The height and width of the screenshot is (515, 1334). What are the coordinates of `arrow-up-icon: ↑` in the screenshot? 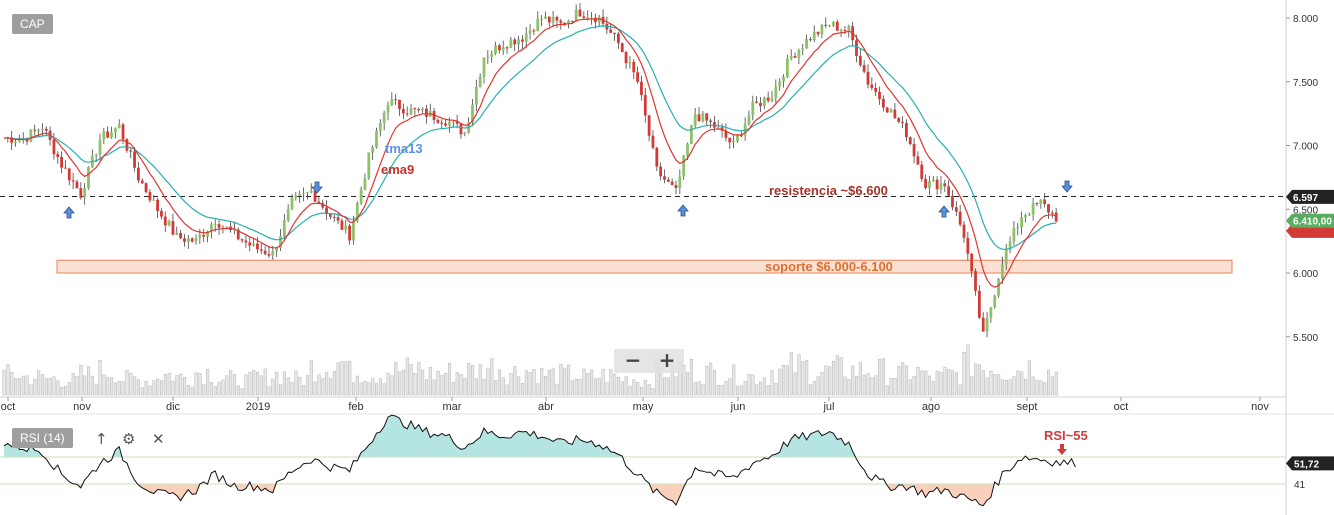 It's located at (101, 439).